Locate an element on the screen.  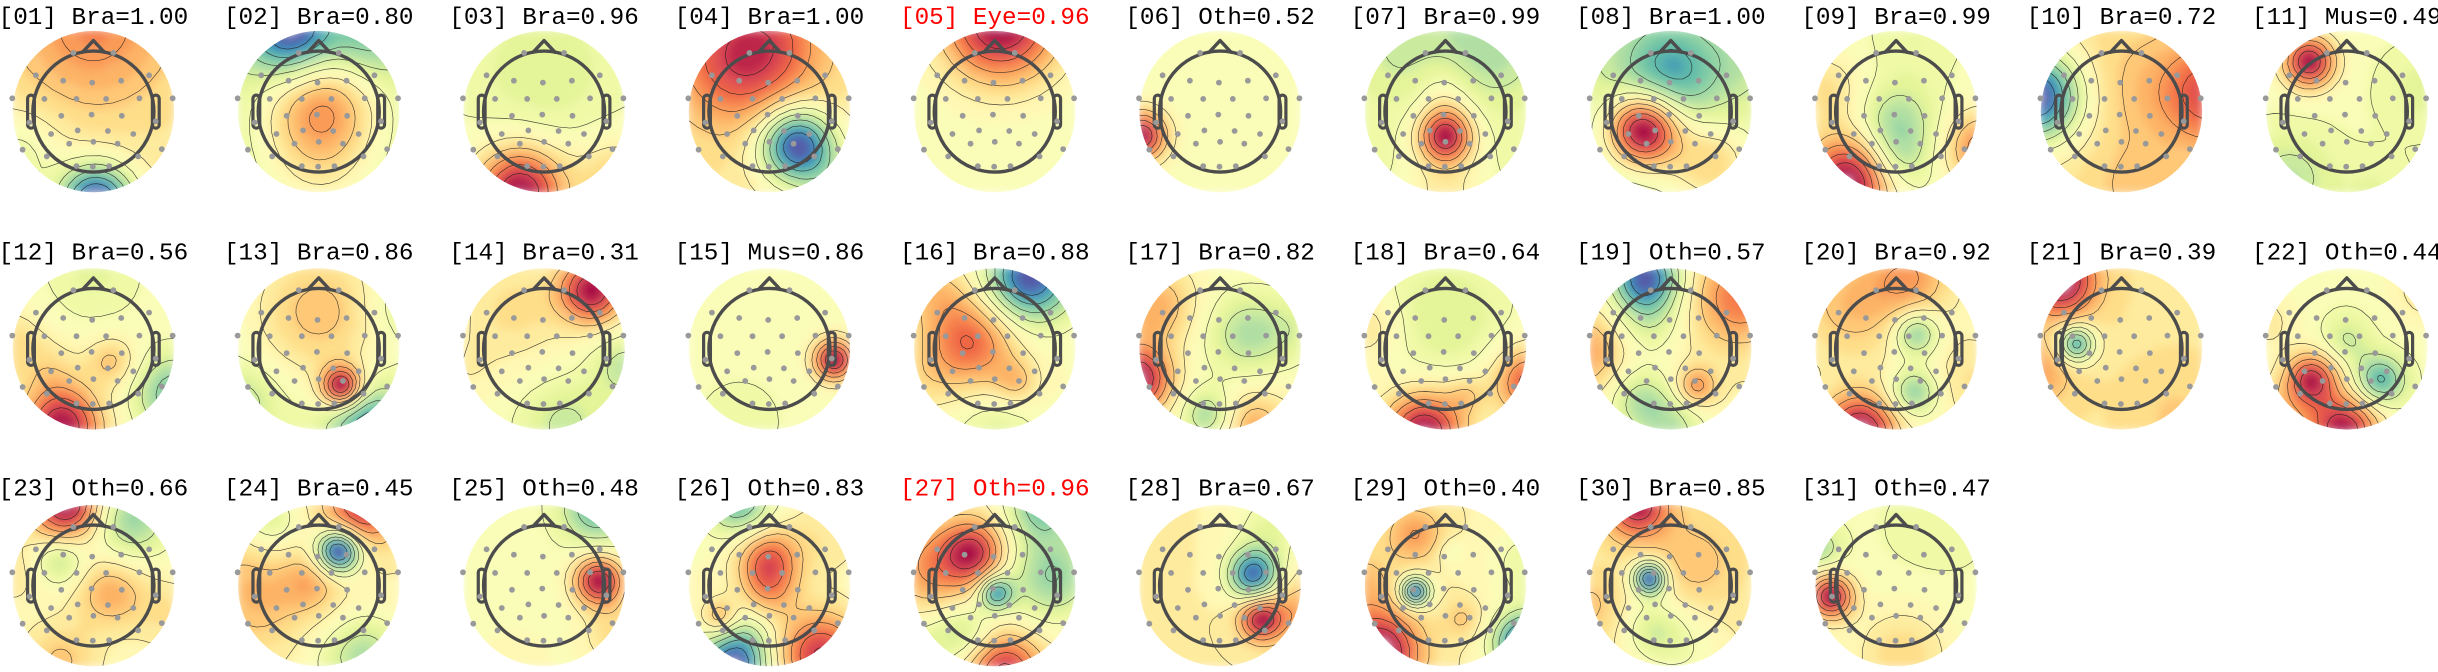
svg-text: [22] Oth=0.44 is located at coordinates (2345, 253).